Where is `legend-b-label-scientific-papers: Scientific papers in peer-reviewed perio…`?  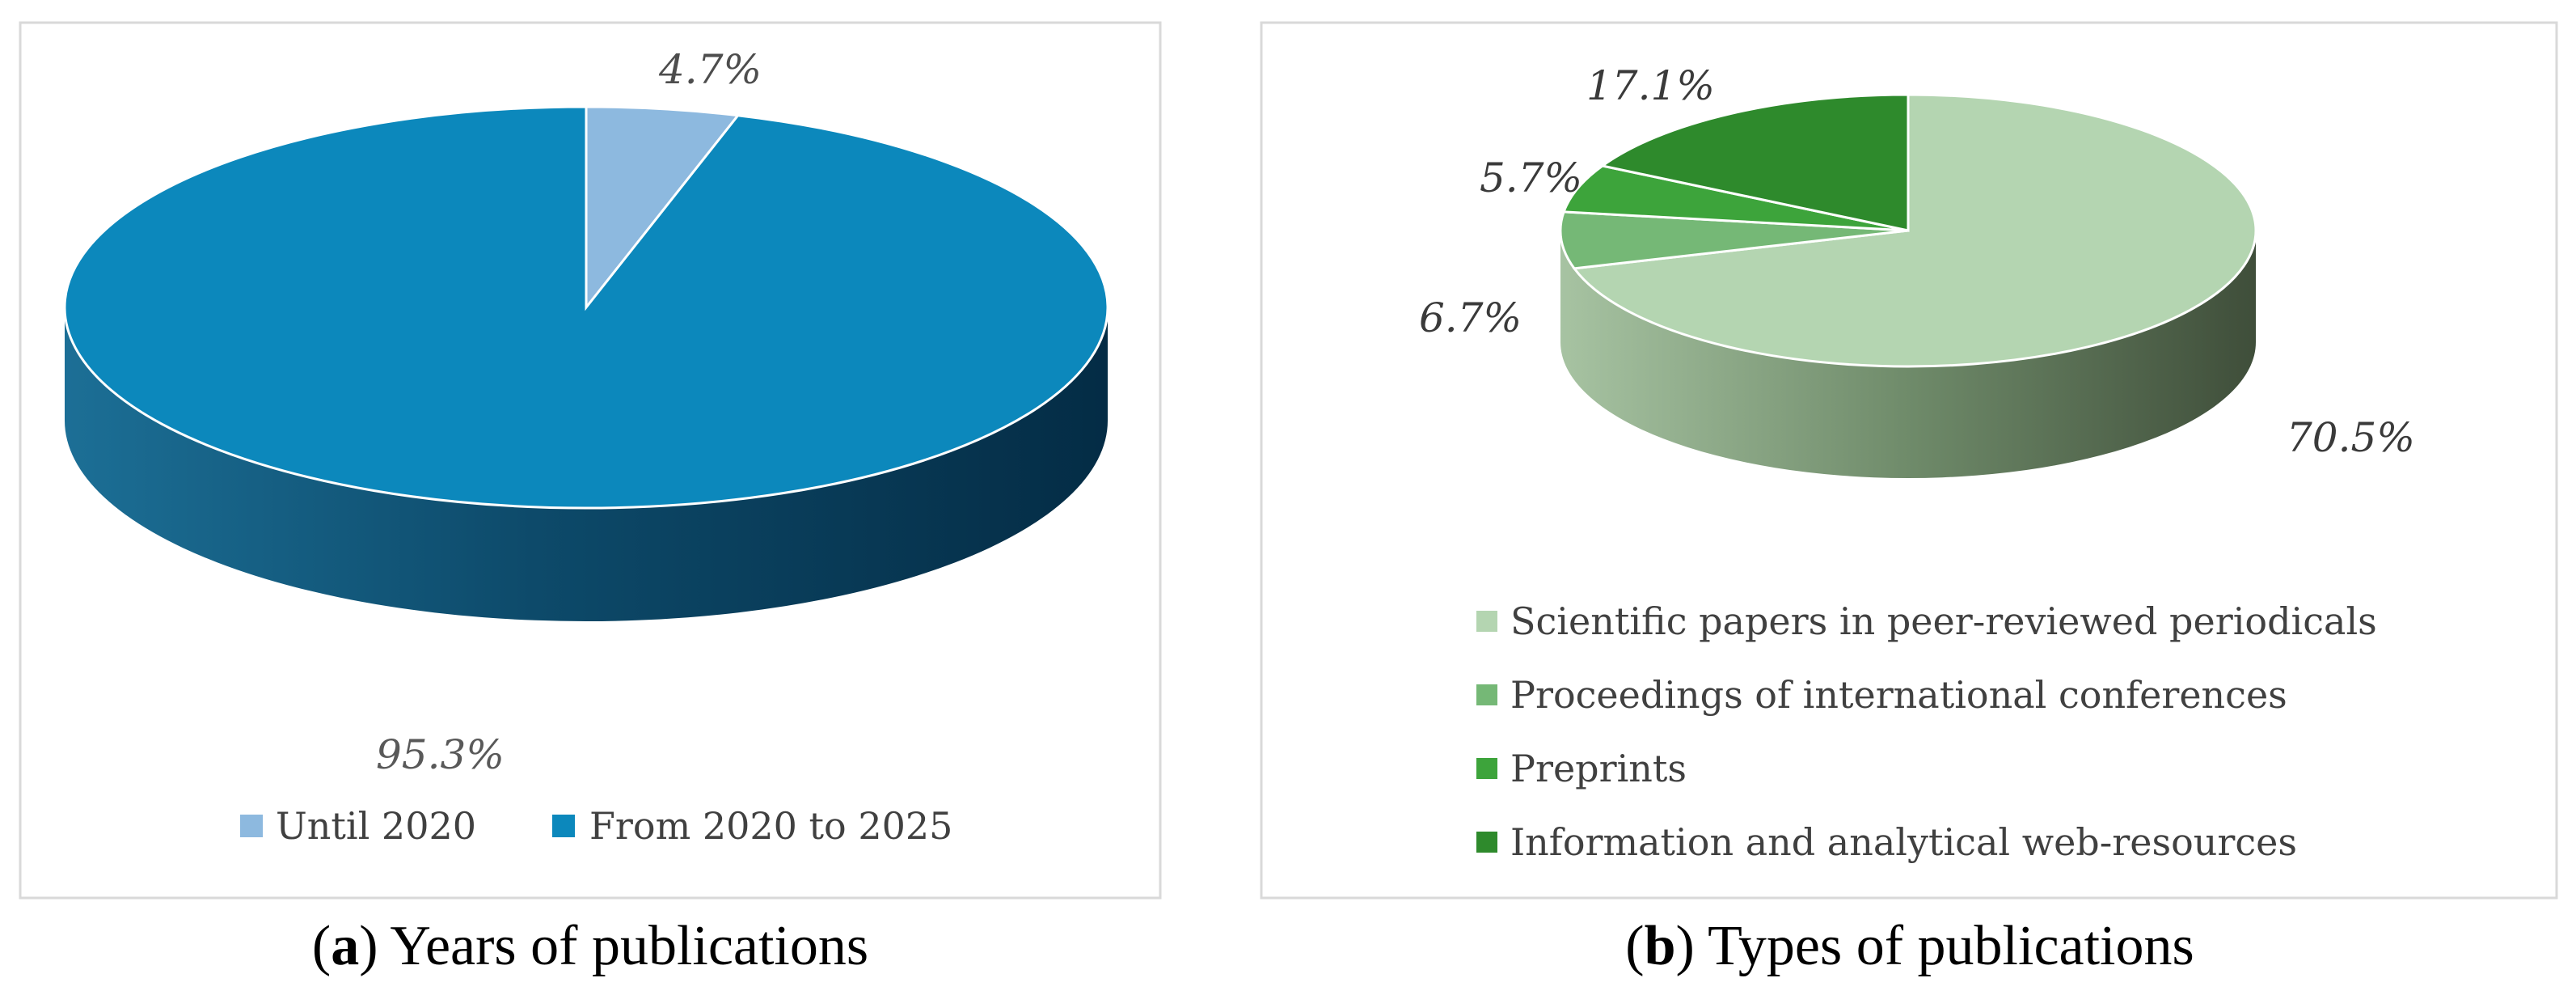
legend-b-label-scientific-papers: Scientific papers in peer-reviewed perio… is located at coordinates (1943, 621).